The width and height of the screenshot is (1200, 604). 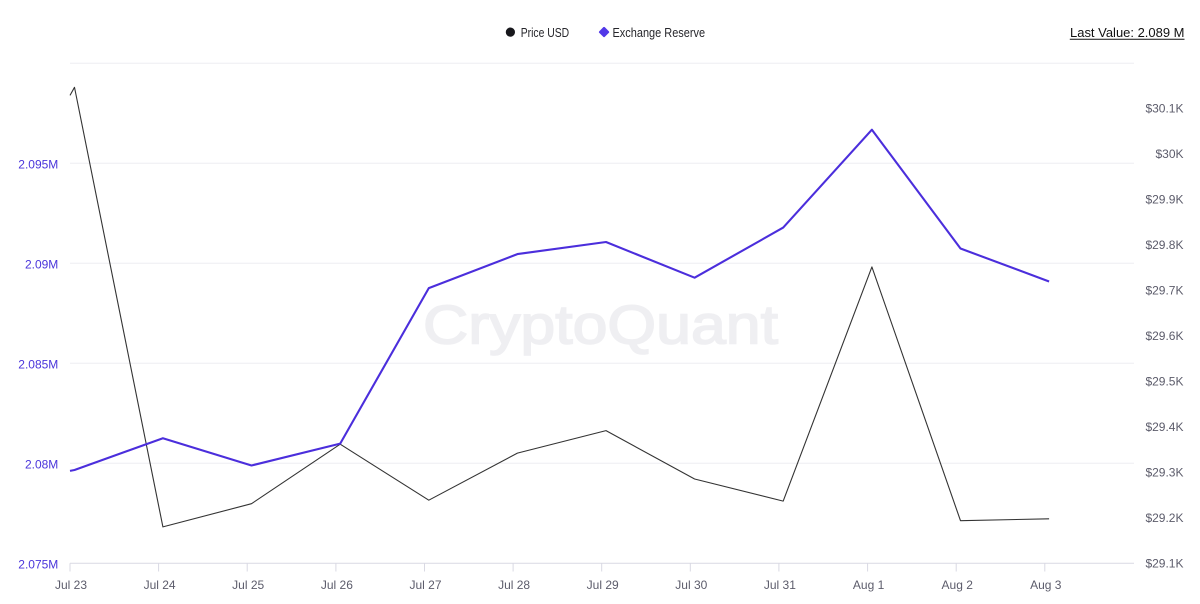 What do you see at coordinates (659, 33) in the screenshot?
I see `svg-text: Exchange Reserve` at bounding box center [659, 33].